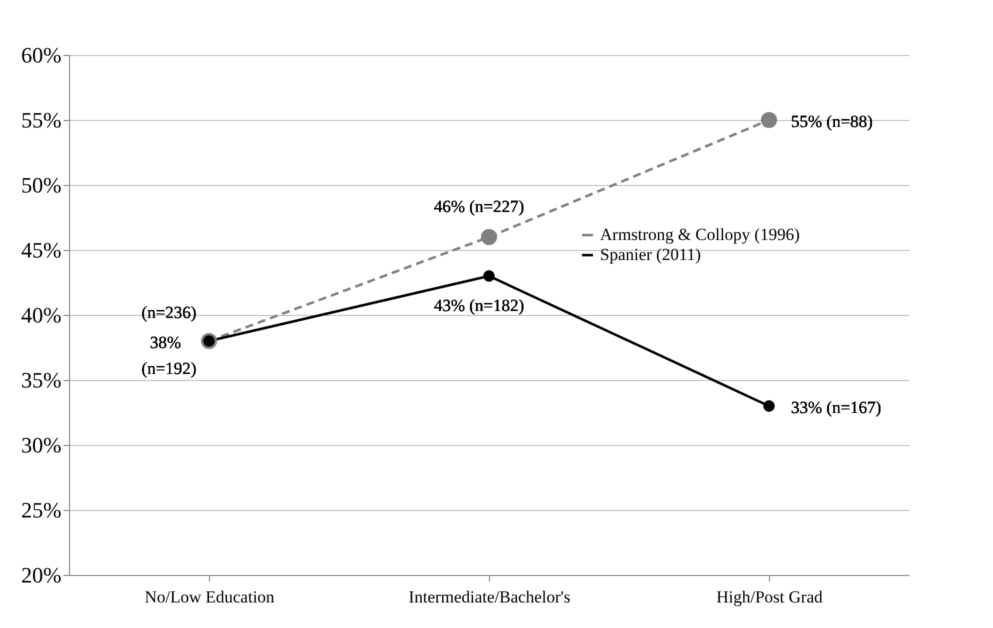 The image size is (993, 628). Describe the element at coordinates (41, 55) in the screenshot. I see `y-tick-label: 60%` at that location.